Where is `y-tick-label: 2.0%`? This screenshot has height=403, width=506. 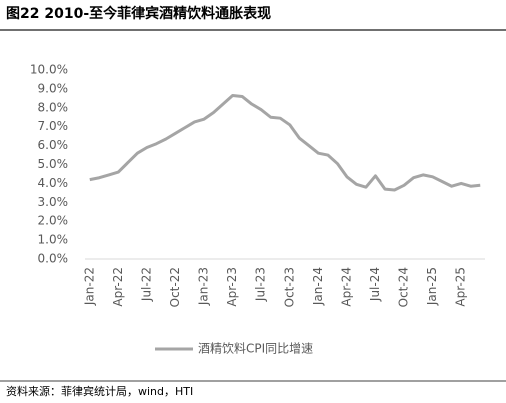
y-tick-label: 2.0% is located at coordinates (53, 221).